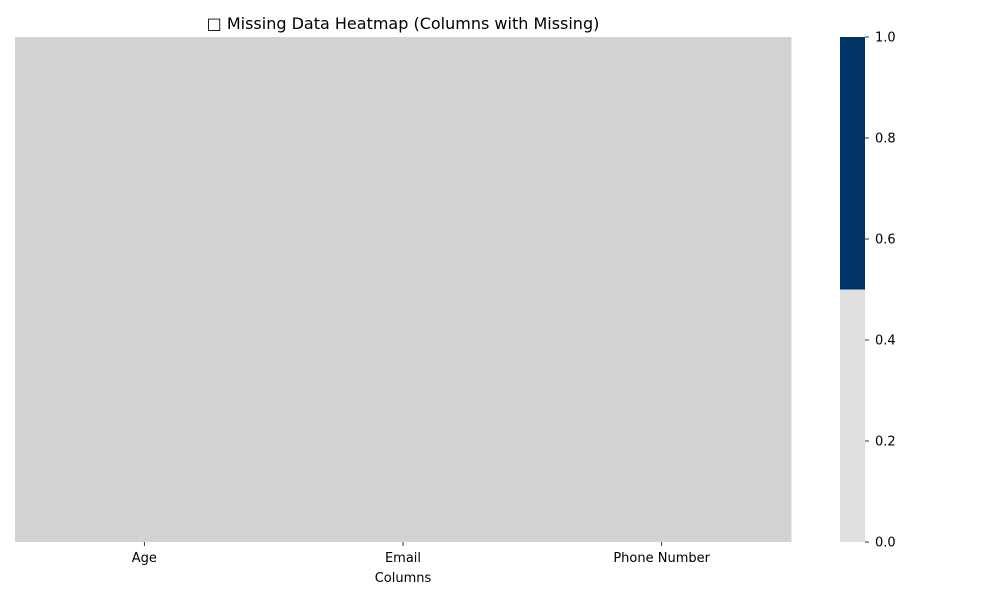 The image size is (1000, 604). I want to click on x-axis-ticks: Age Email Phone Number, so click(421, 554).